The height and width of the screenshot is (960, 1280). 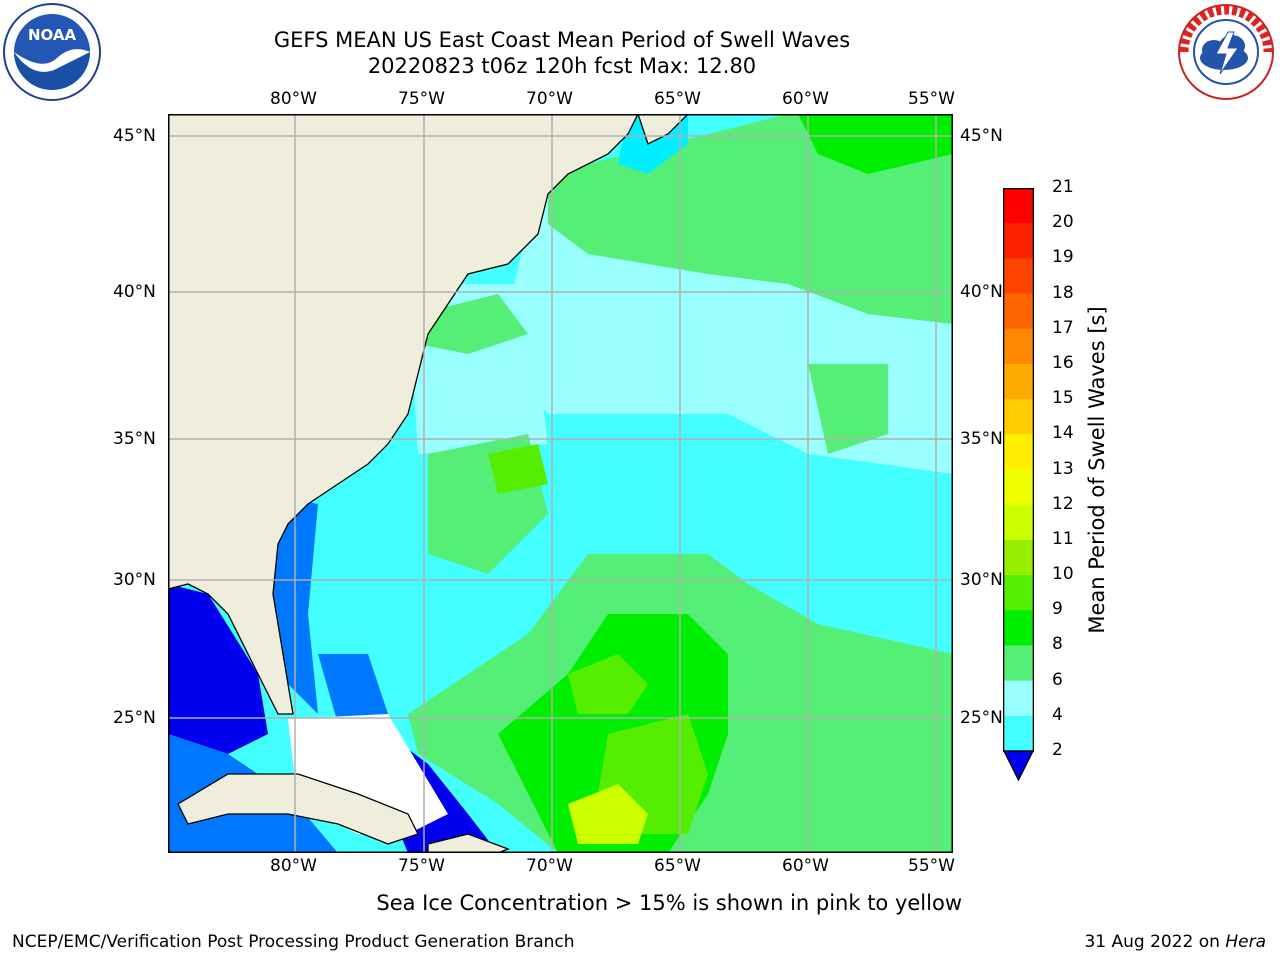 I want to click on colorbar-tick-label: 12, so click(x=1063, y=503).